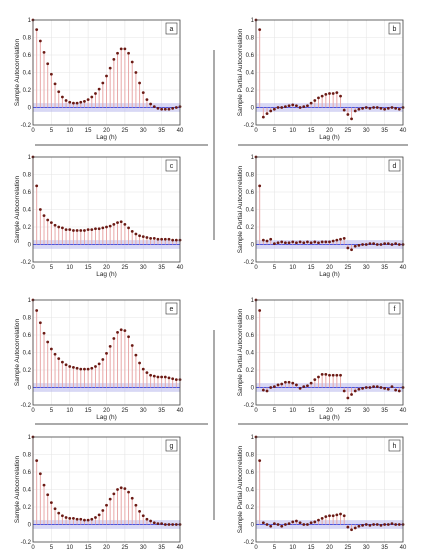  Describe the element at coordinates (250, 228) in the screenshot. I see `y-tick-label: 0.2` at that location.